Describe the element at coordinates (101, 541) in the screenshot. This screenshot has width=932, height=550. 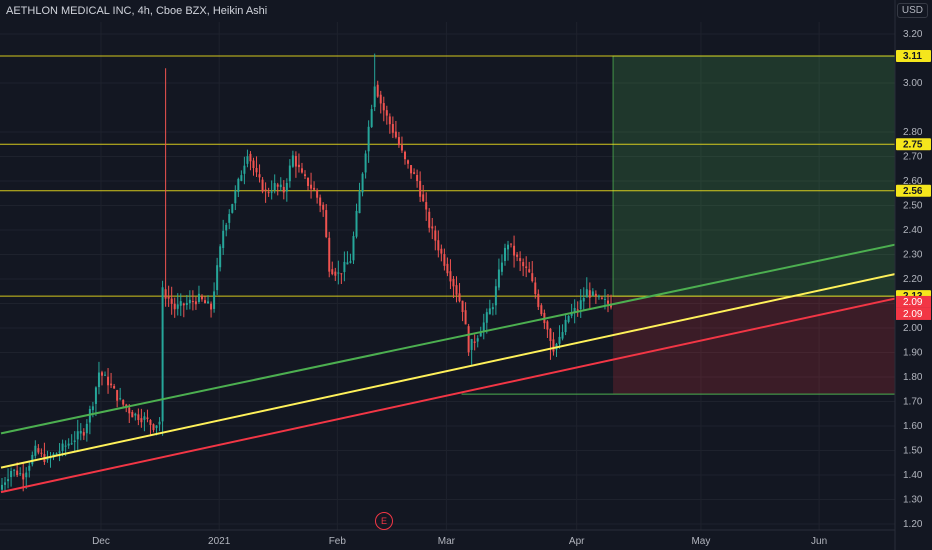
I see `x-tick-label: Dec` at that location.